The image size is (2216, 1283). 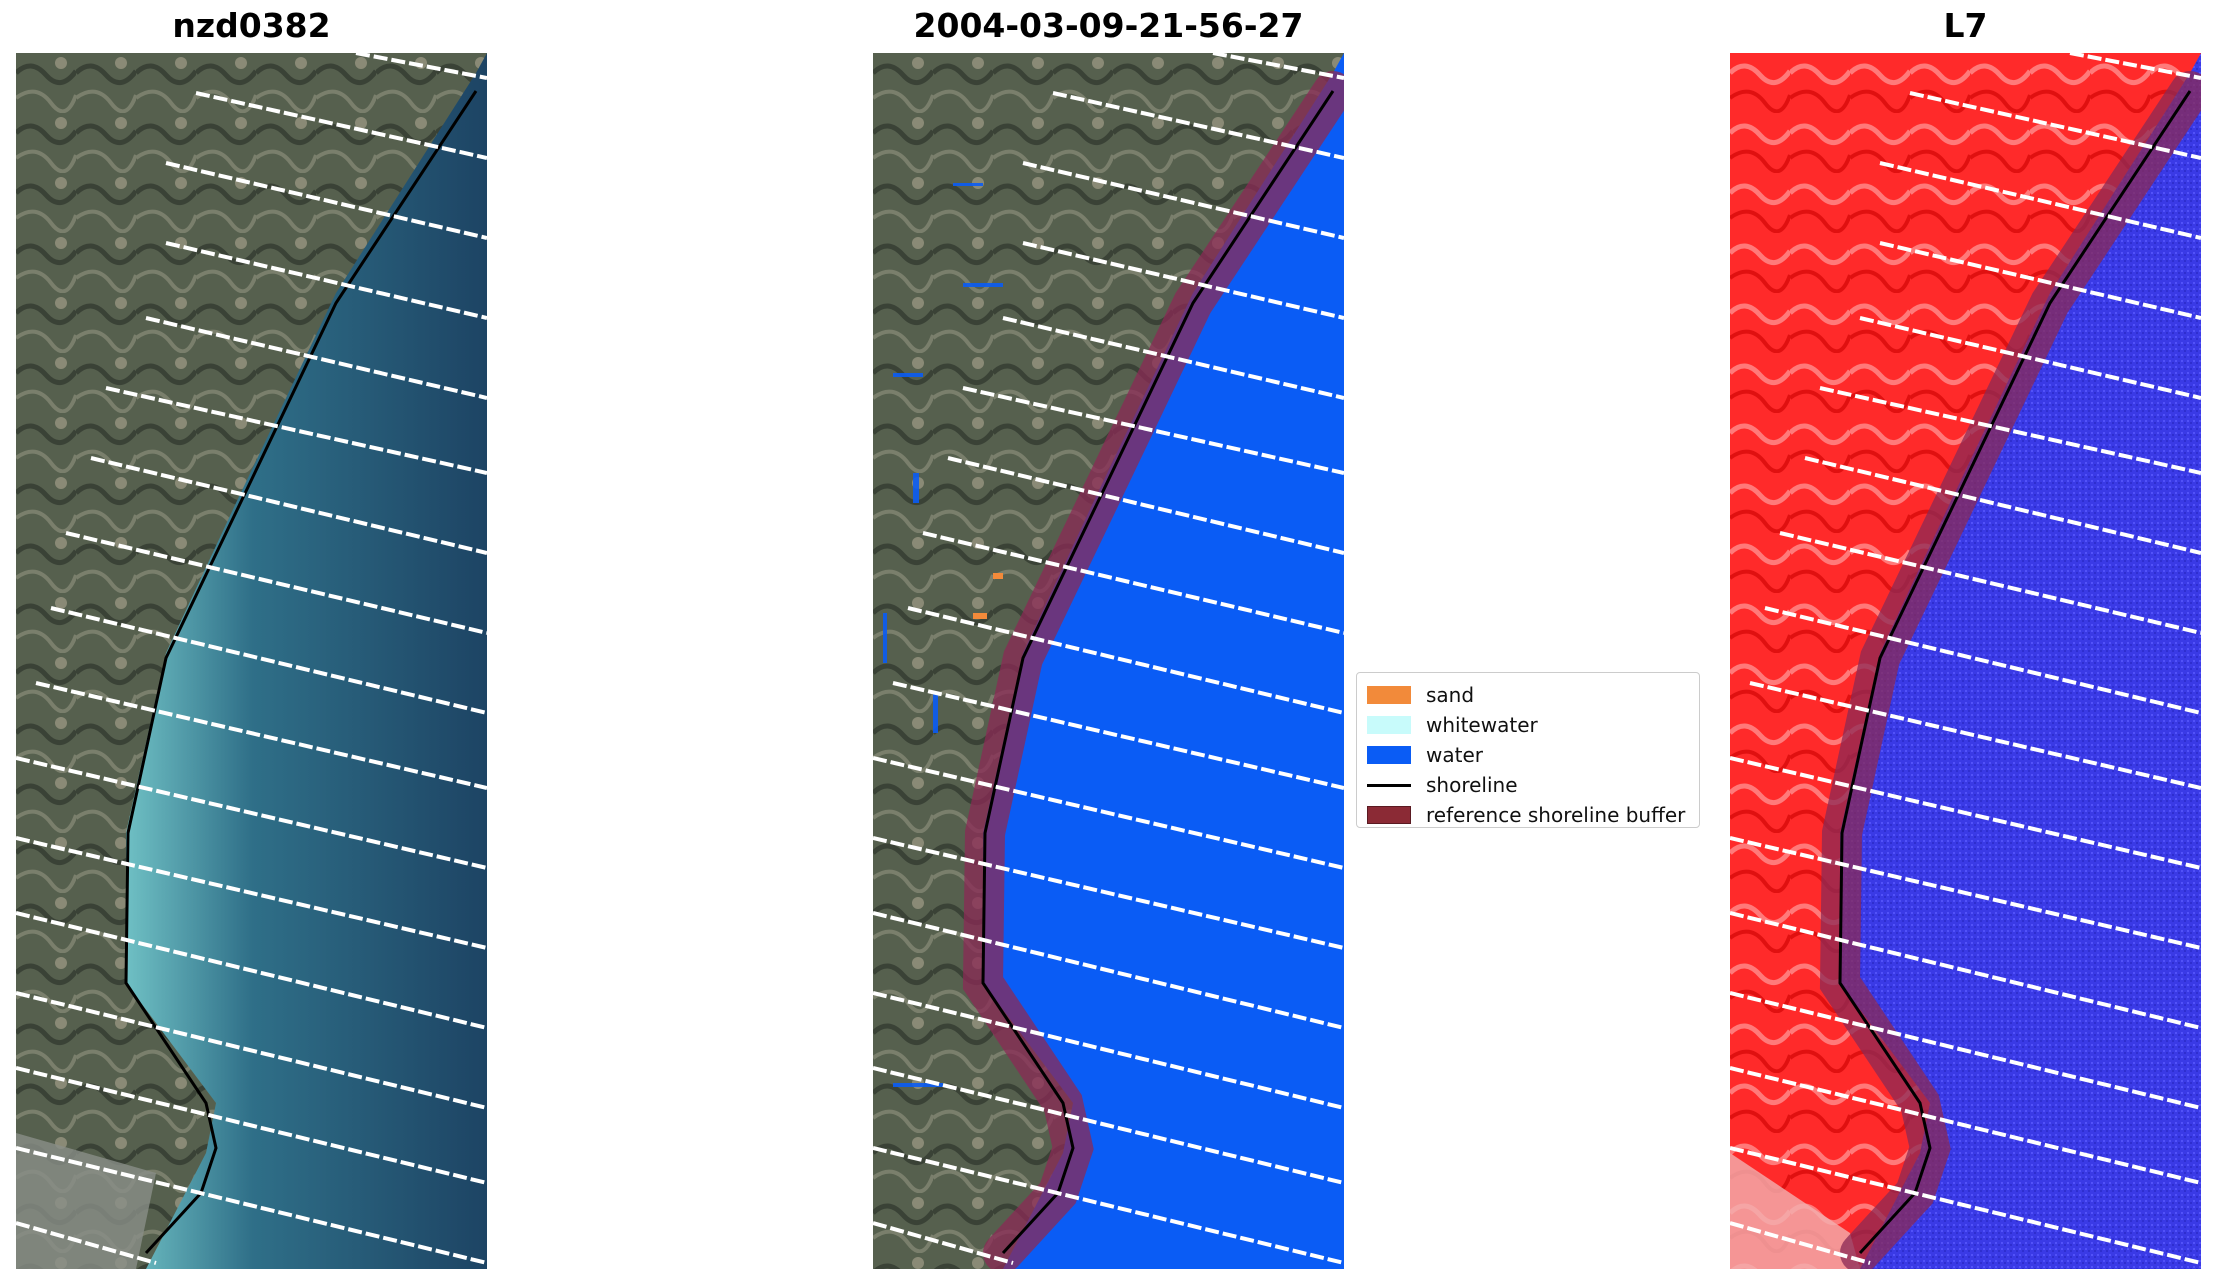 I want to click on panel-title-3: L7, so click(x=1965, y=25).